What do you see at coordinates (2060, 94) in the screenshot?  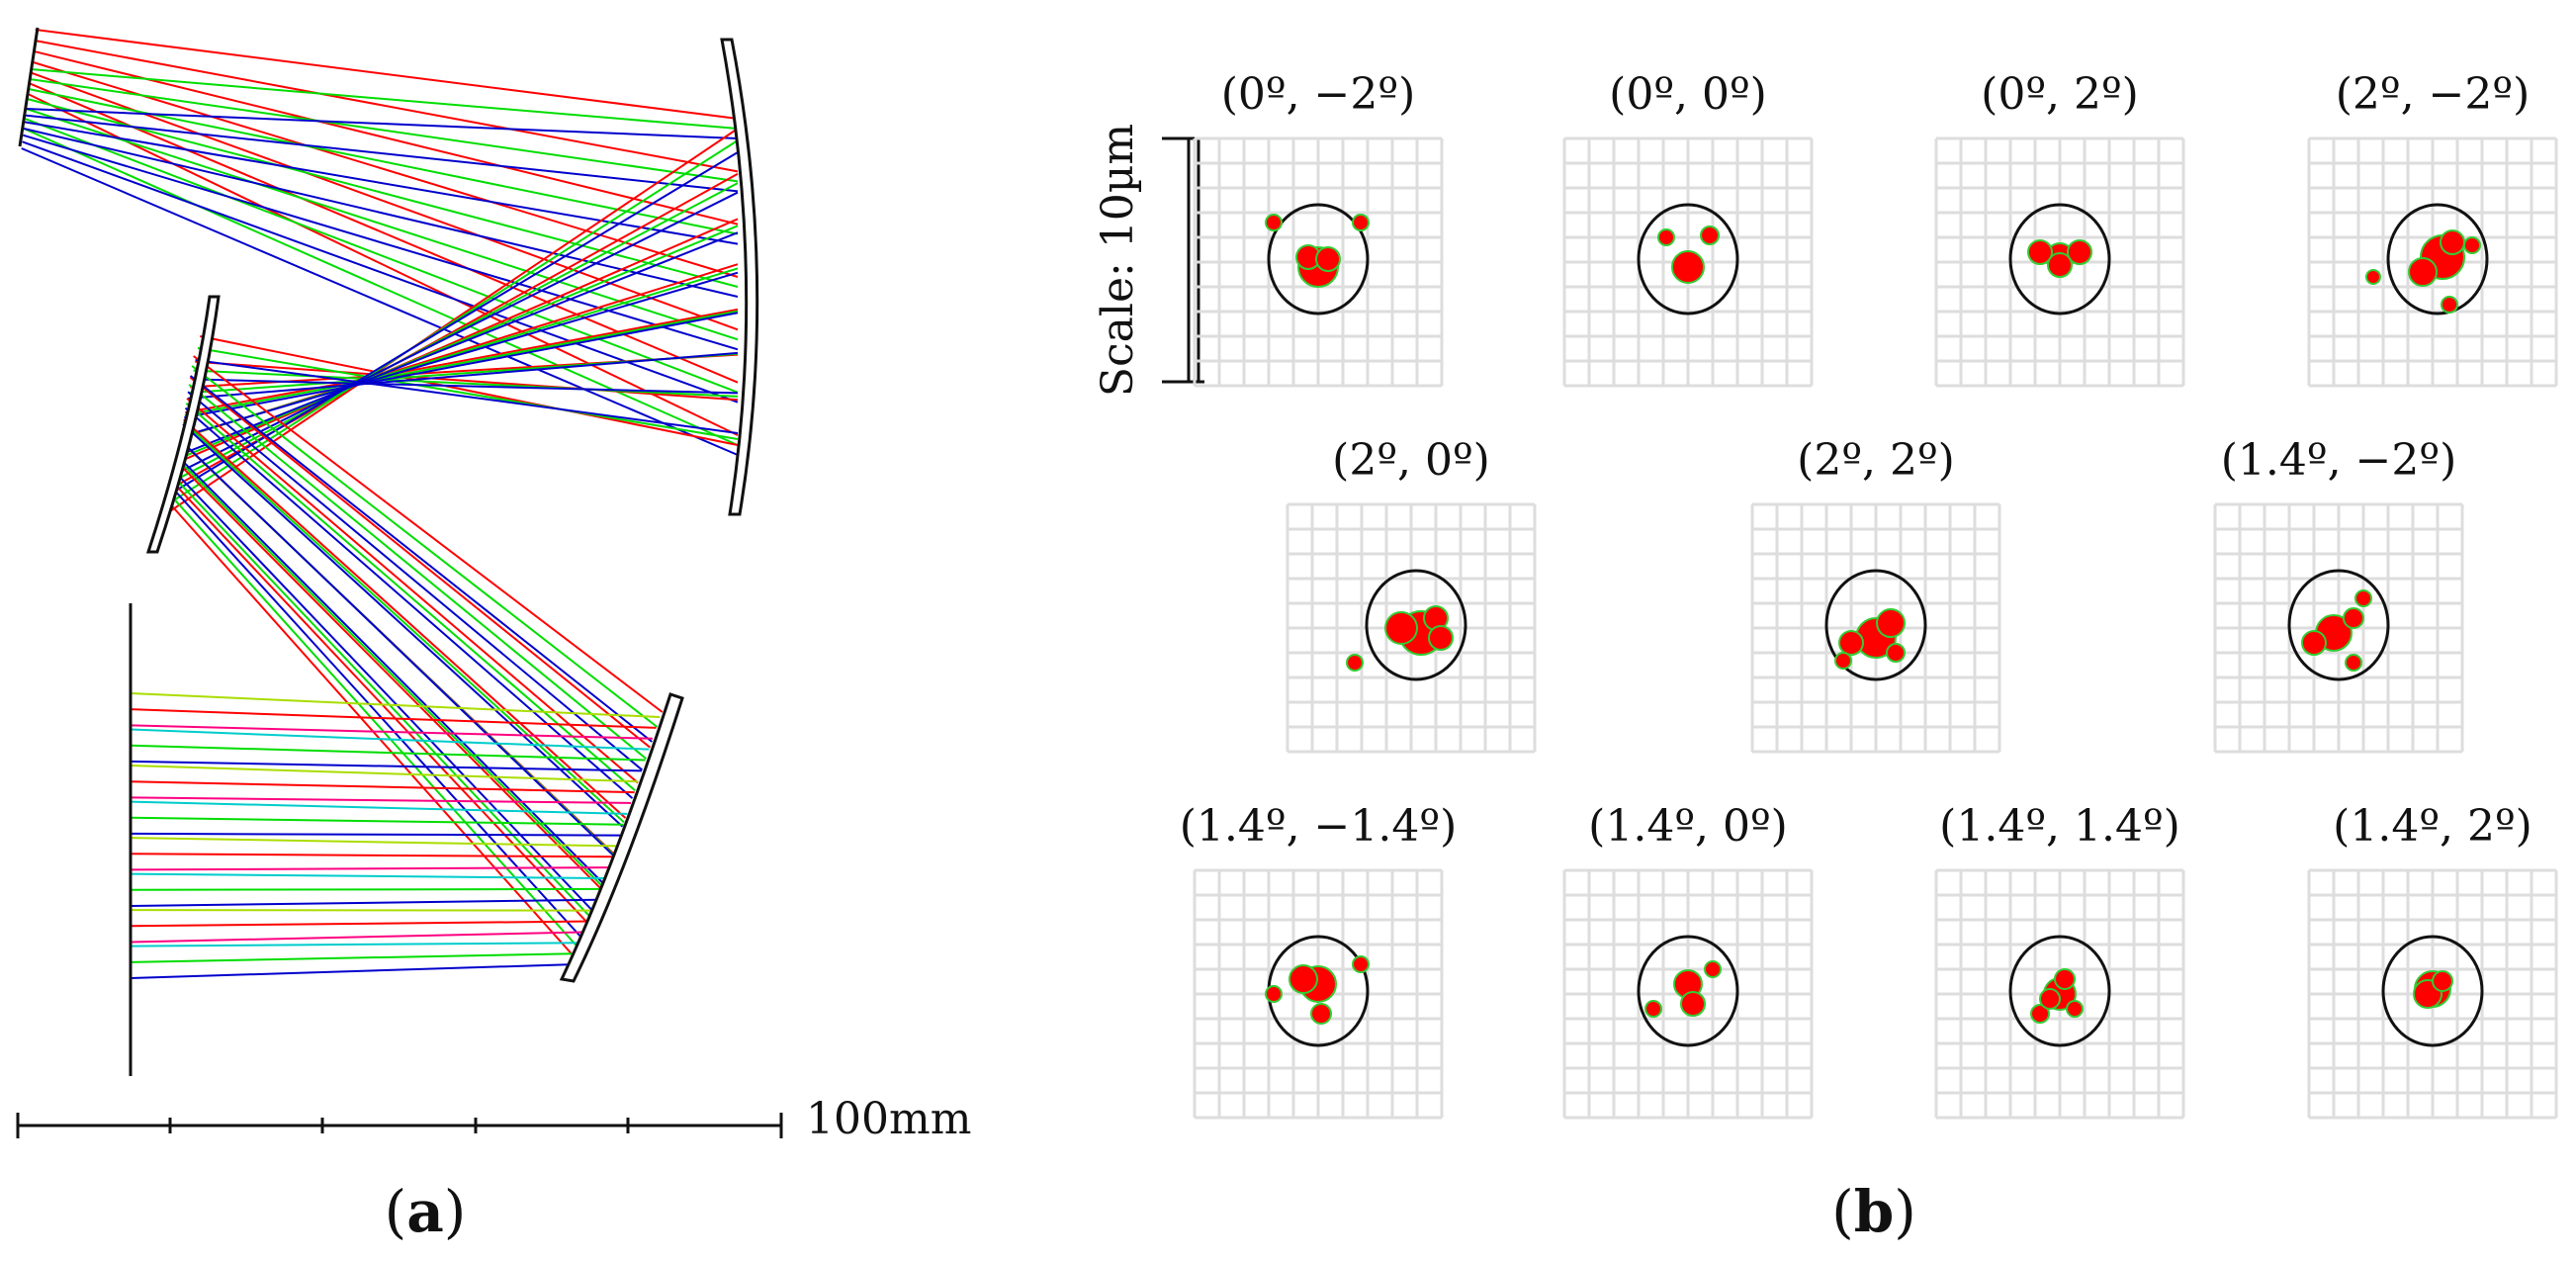 I see `spot-label: (0º, 2º)` at bounding box center [2060, 94].